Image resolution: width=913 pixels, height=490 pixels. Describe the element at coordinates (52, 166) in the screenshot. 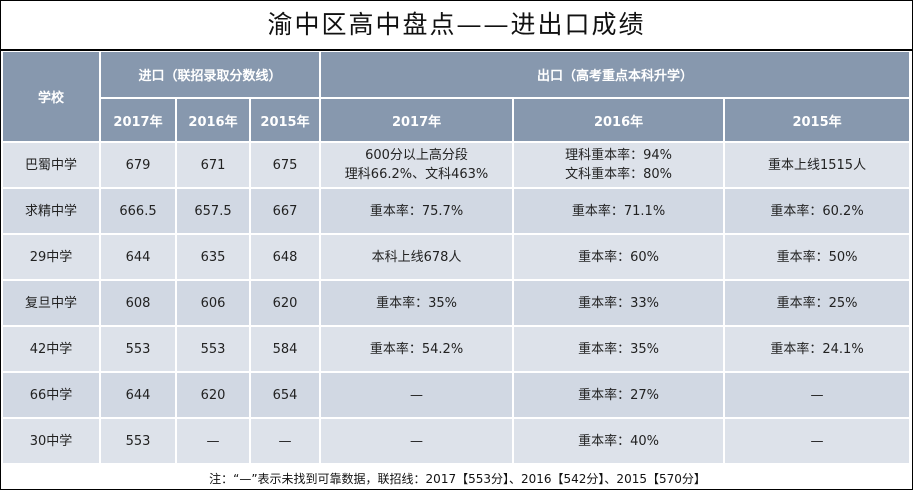

I see `school-name-cell: 巴蜀中学` at that location.